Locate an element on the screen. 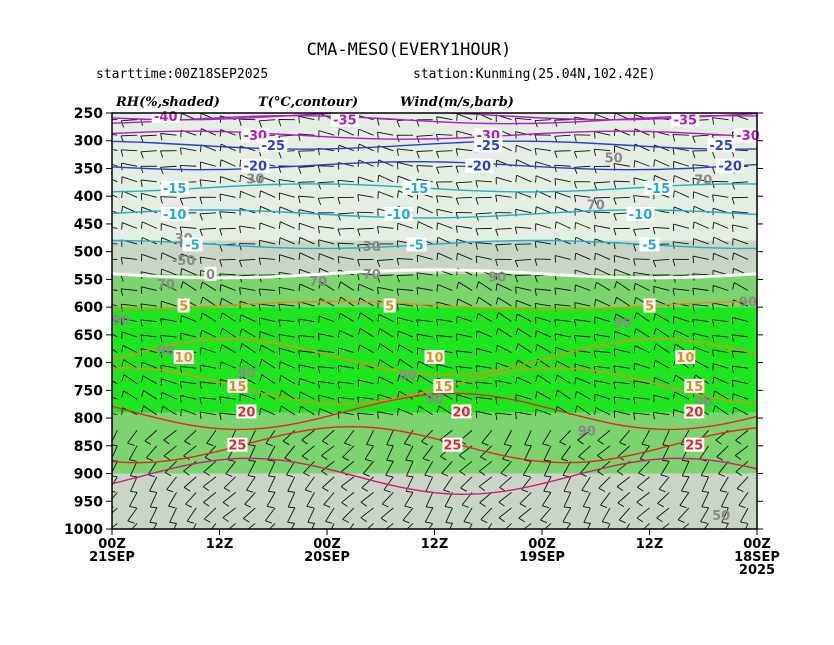  contour-label: 0 is located at coordinates (210, 275).